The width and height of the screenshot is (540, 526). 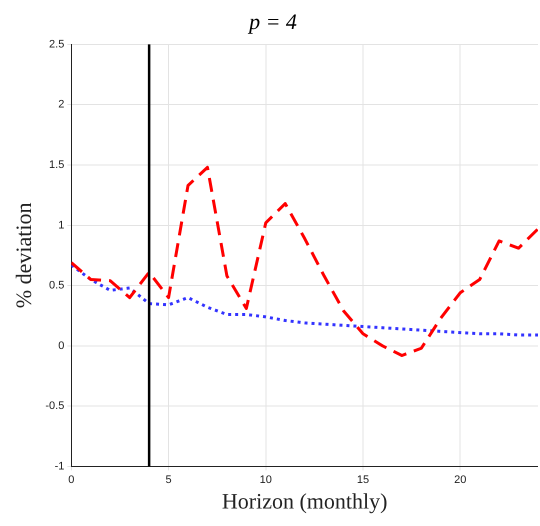 What do you see at coordinates (56, 44) in the screenshot?
I see `y-tick-label: 2.5` at bounding box center [56, 44].